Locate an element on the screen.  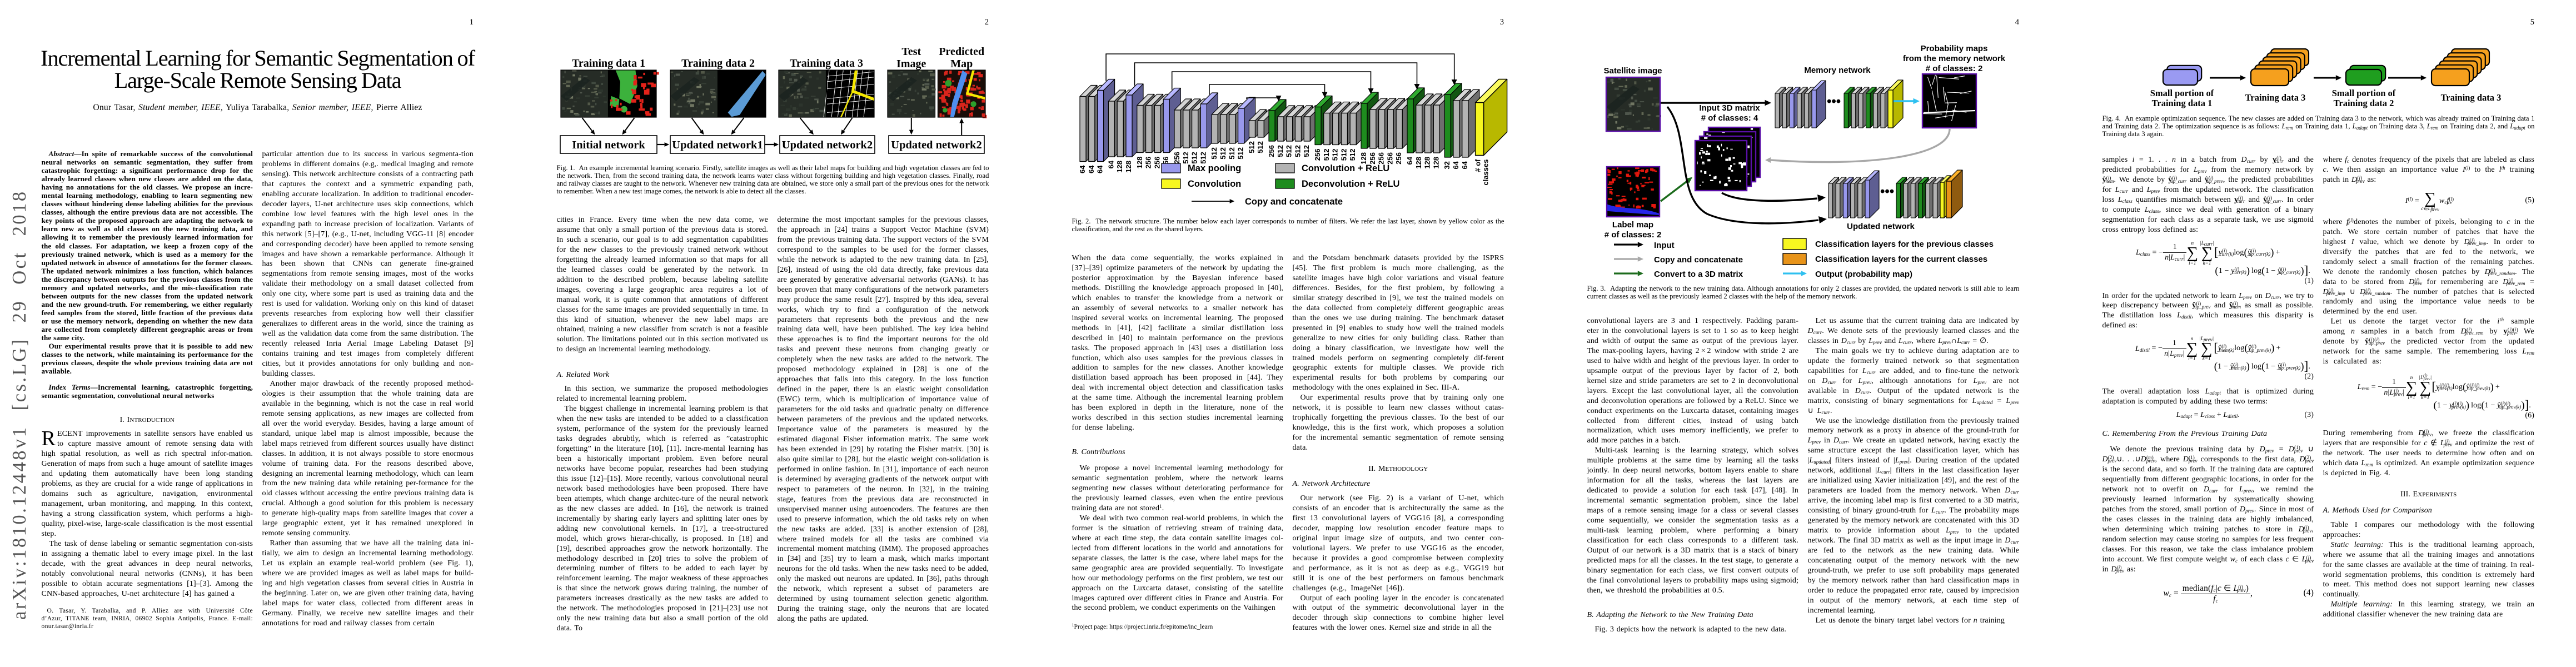
svg-text: classes is located at coordinates (1486, 173).